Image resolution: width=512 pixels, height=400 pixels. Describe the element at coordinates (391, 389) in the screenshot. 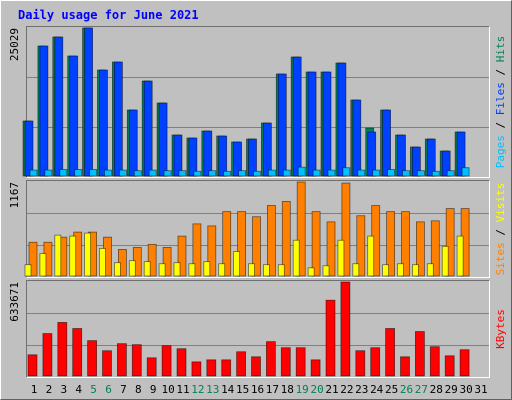

I see `x-tick-label: 25` at that location.